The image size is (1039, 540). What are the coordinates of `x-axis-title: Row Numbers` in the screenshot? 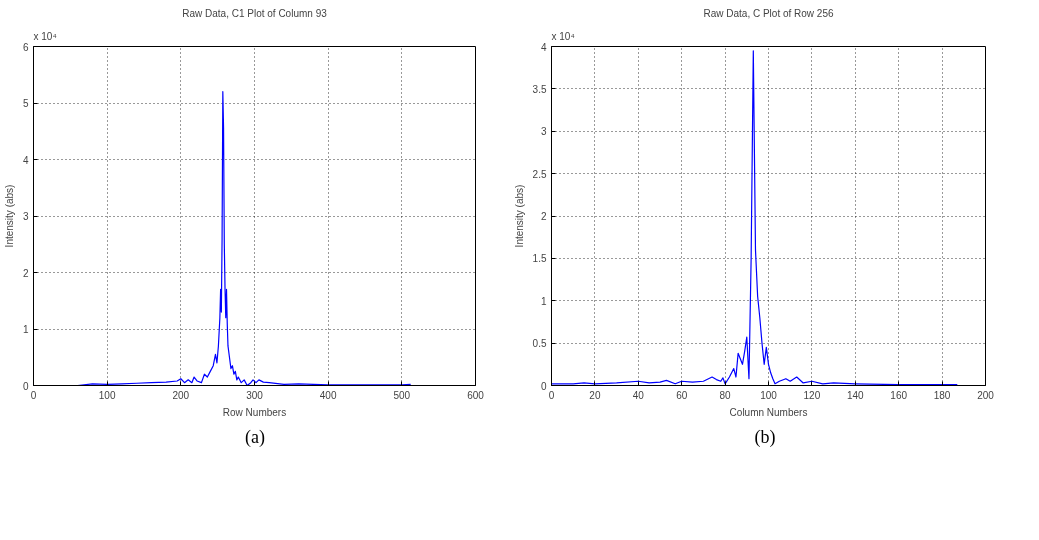 It's located at (254, 412).